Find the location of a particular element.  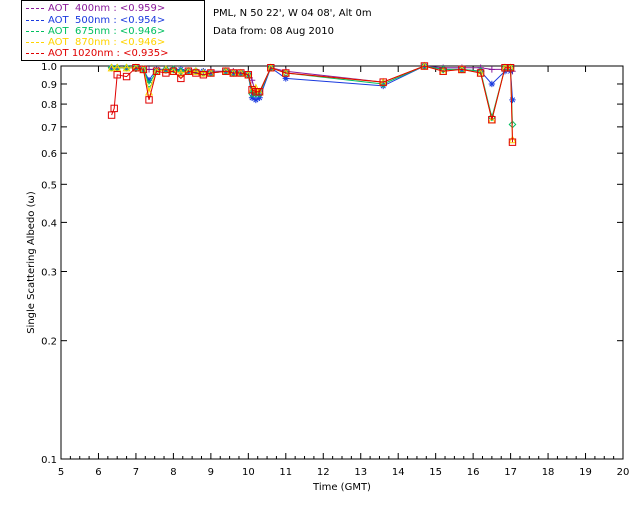

x-tick-label: 15 is located at coordinates (435, 472).